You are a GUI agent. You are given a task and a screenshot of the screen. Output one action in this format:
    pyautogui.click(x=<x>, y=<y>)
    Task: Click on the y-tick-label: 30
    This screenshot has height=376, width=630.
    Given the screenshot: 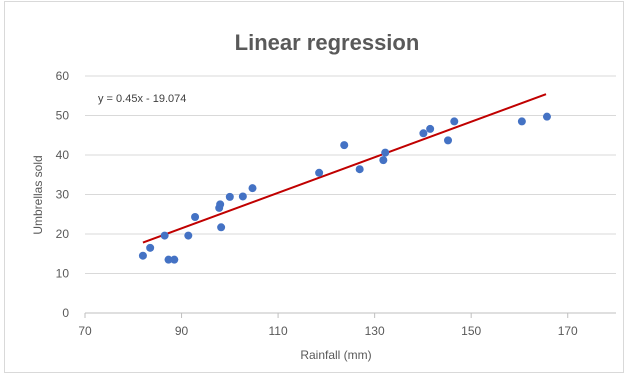 What is the action you would take?
    pyautogui.click(x=63, y=195)
    